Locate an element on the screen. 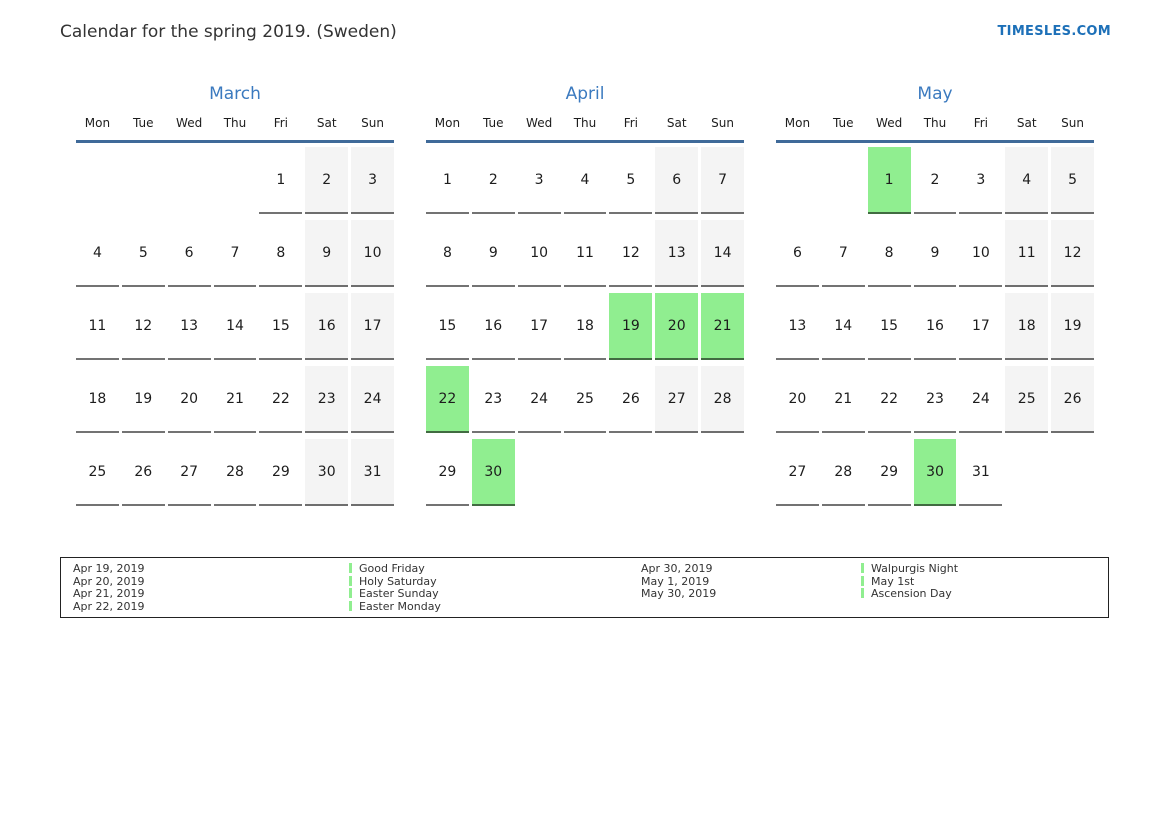 The image size is (1169, 827). legend-date: May 1, 2019 is located at coordinates (675, 581).